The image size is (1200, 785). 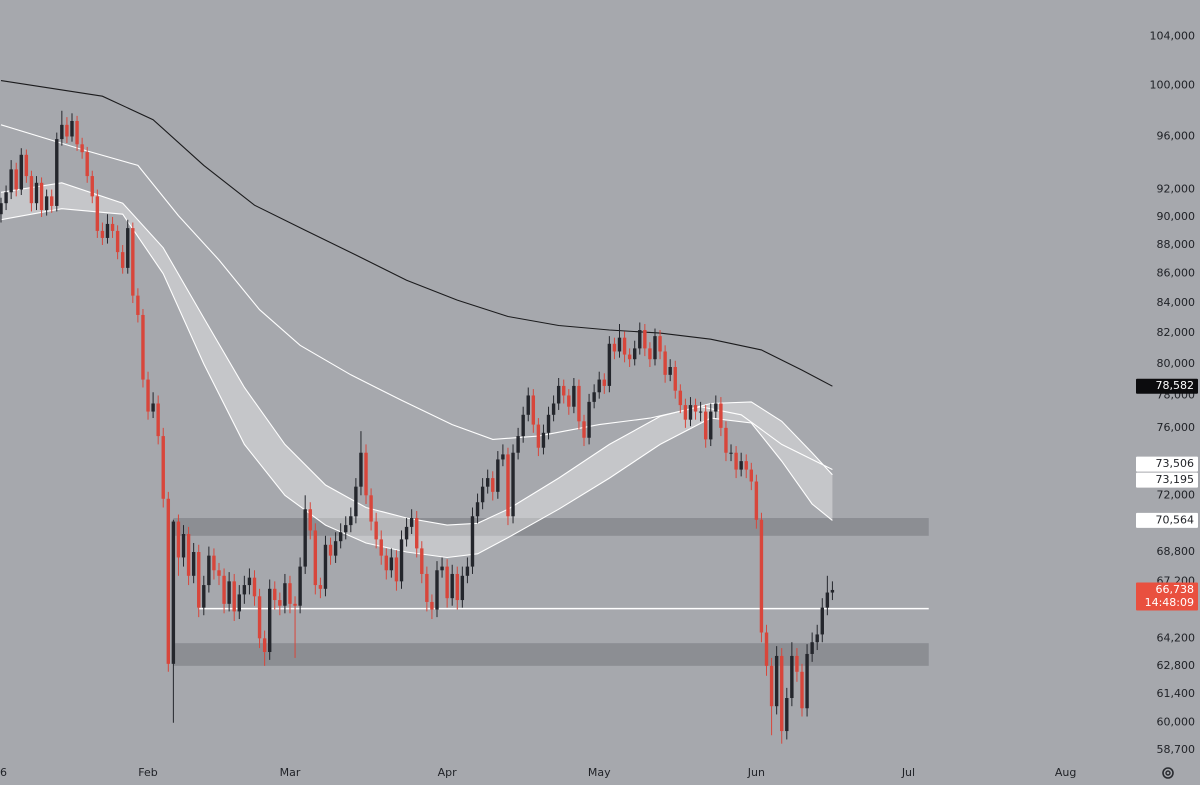 I want to click on price-label: 66,738, so click(x=1175, y=589).